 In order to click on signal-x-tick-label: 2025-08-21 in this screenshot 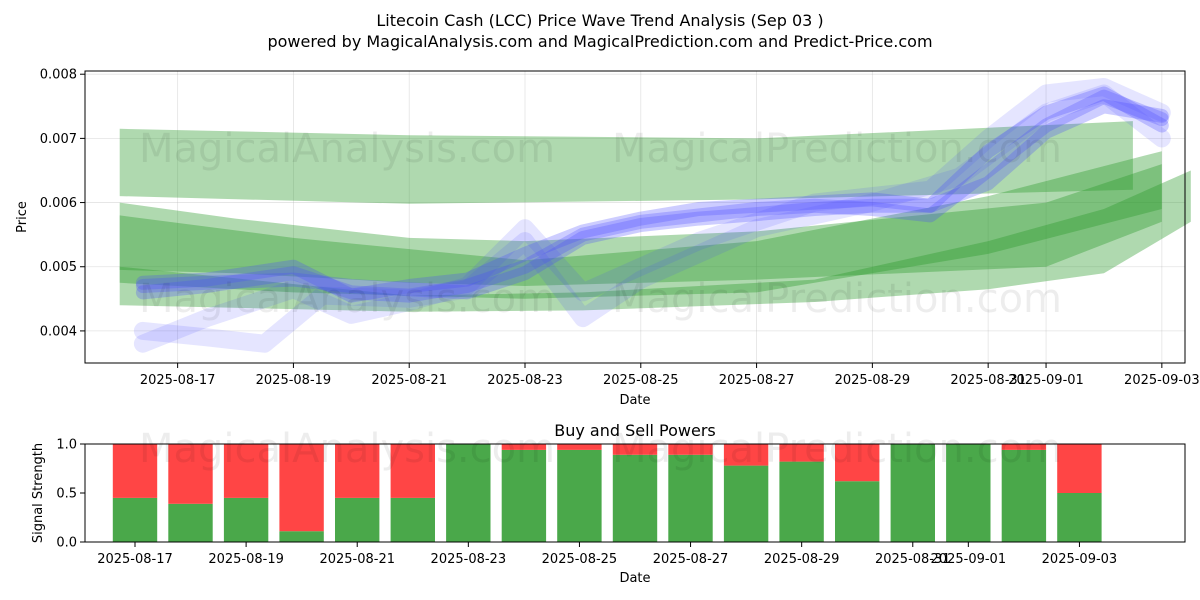, I will do `click(357, 559)`.